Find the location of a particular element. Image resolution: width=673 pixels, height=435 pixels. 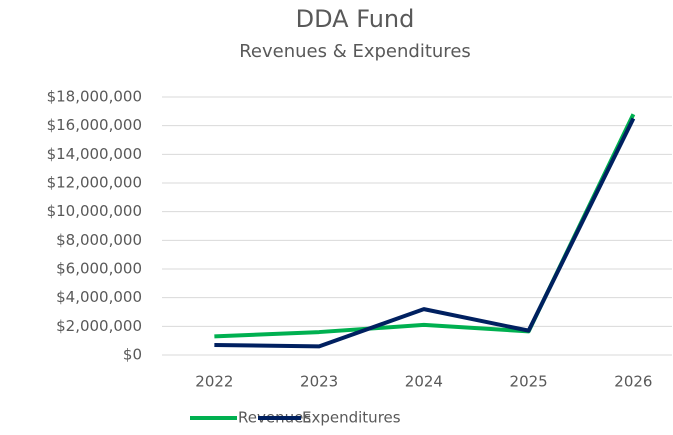

x-tick-label: 2024 is located at coordinates (424, 382).